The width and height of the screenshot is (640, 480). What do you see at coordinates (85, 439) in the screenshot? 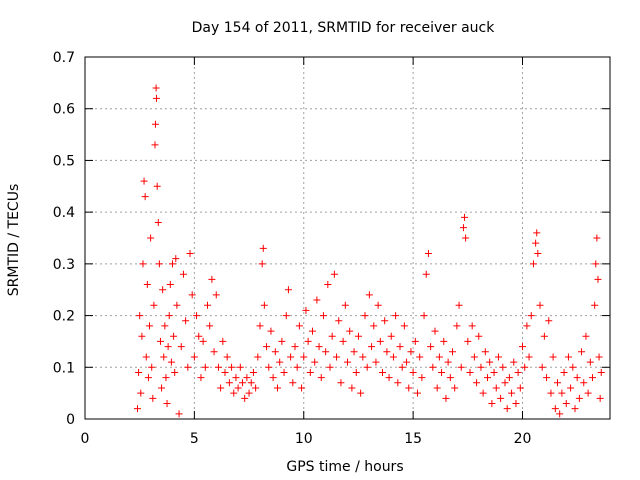
I see `x-tick-label: 0` at bounding box center [85, 439].